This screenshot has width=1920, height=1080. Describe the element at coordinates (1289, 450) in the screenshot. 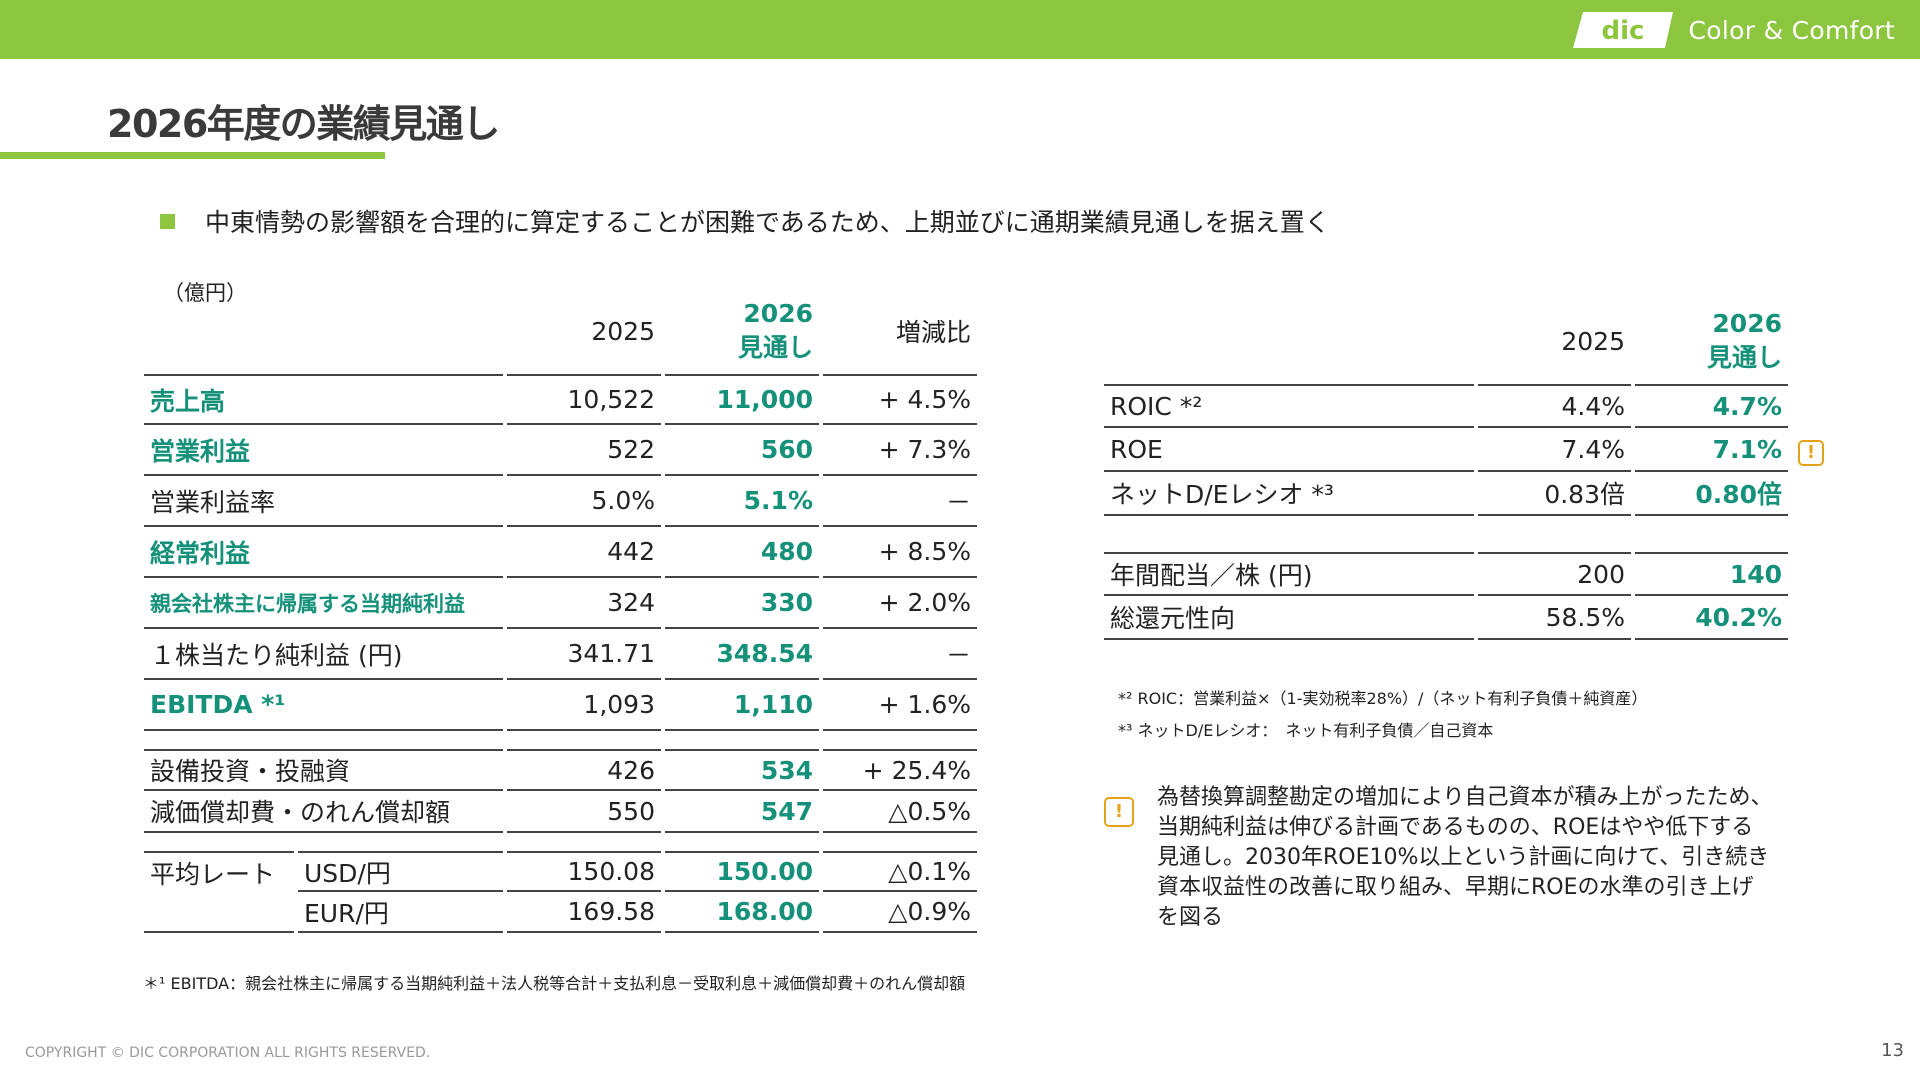

I see `row-label: ROE` at that location.